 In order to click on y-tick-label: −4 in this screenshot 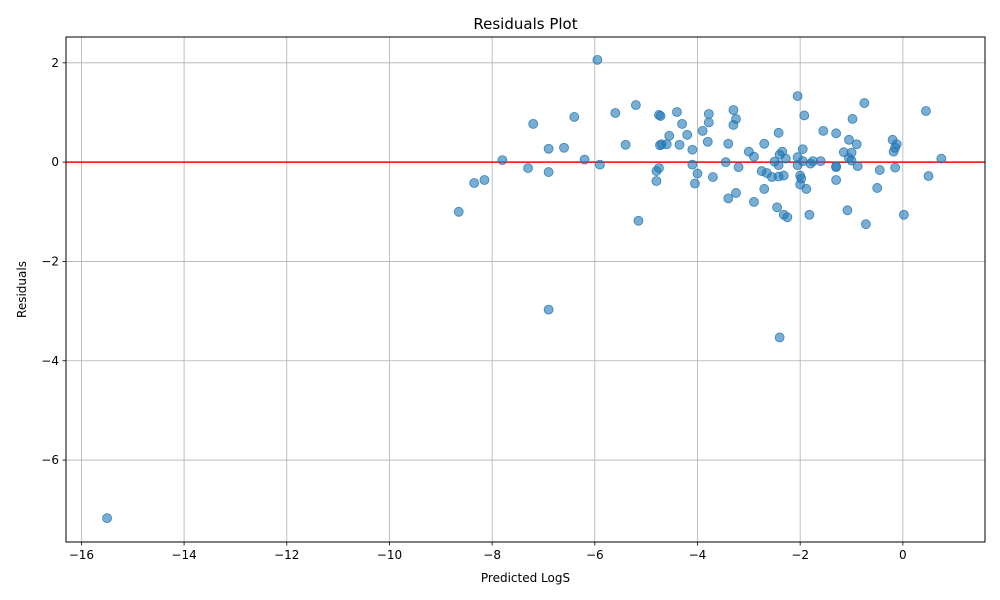, I will do `click(50, 361)`.